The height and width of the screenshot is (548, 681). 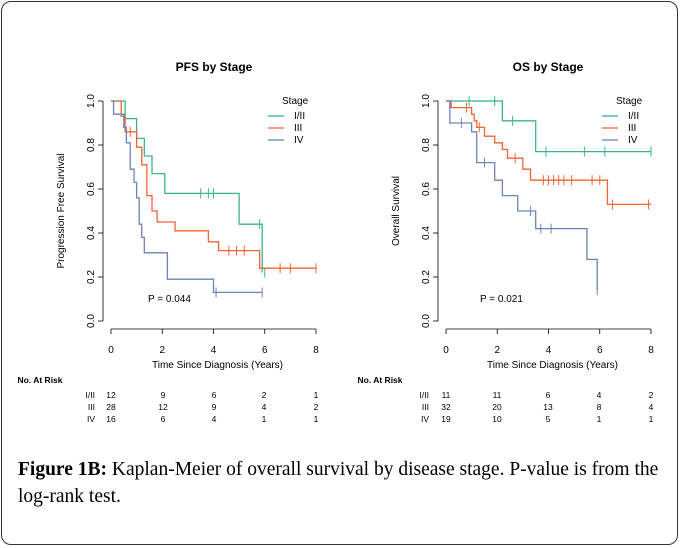 I want to click on panel2-y-tick-label: 0.2, so click(x=426, y=277).